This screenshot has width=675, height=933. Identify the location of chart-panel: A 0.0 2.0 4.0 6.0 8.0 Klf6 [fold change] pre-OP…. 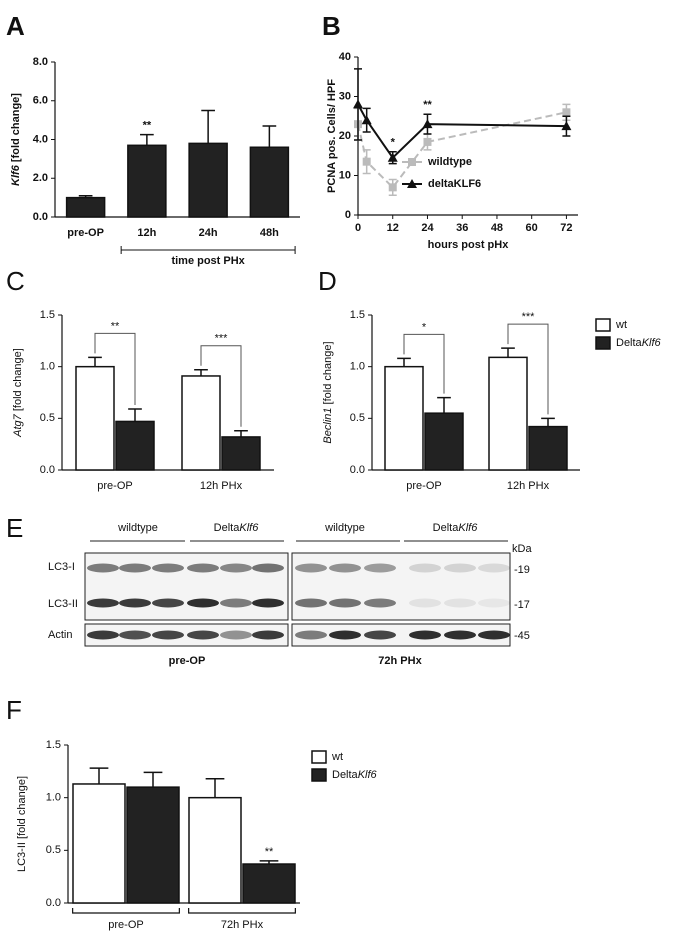
(153, 139).